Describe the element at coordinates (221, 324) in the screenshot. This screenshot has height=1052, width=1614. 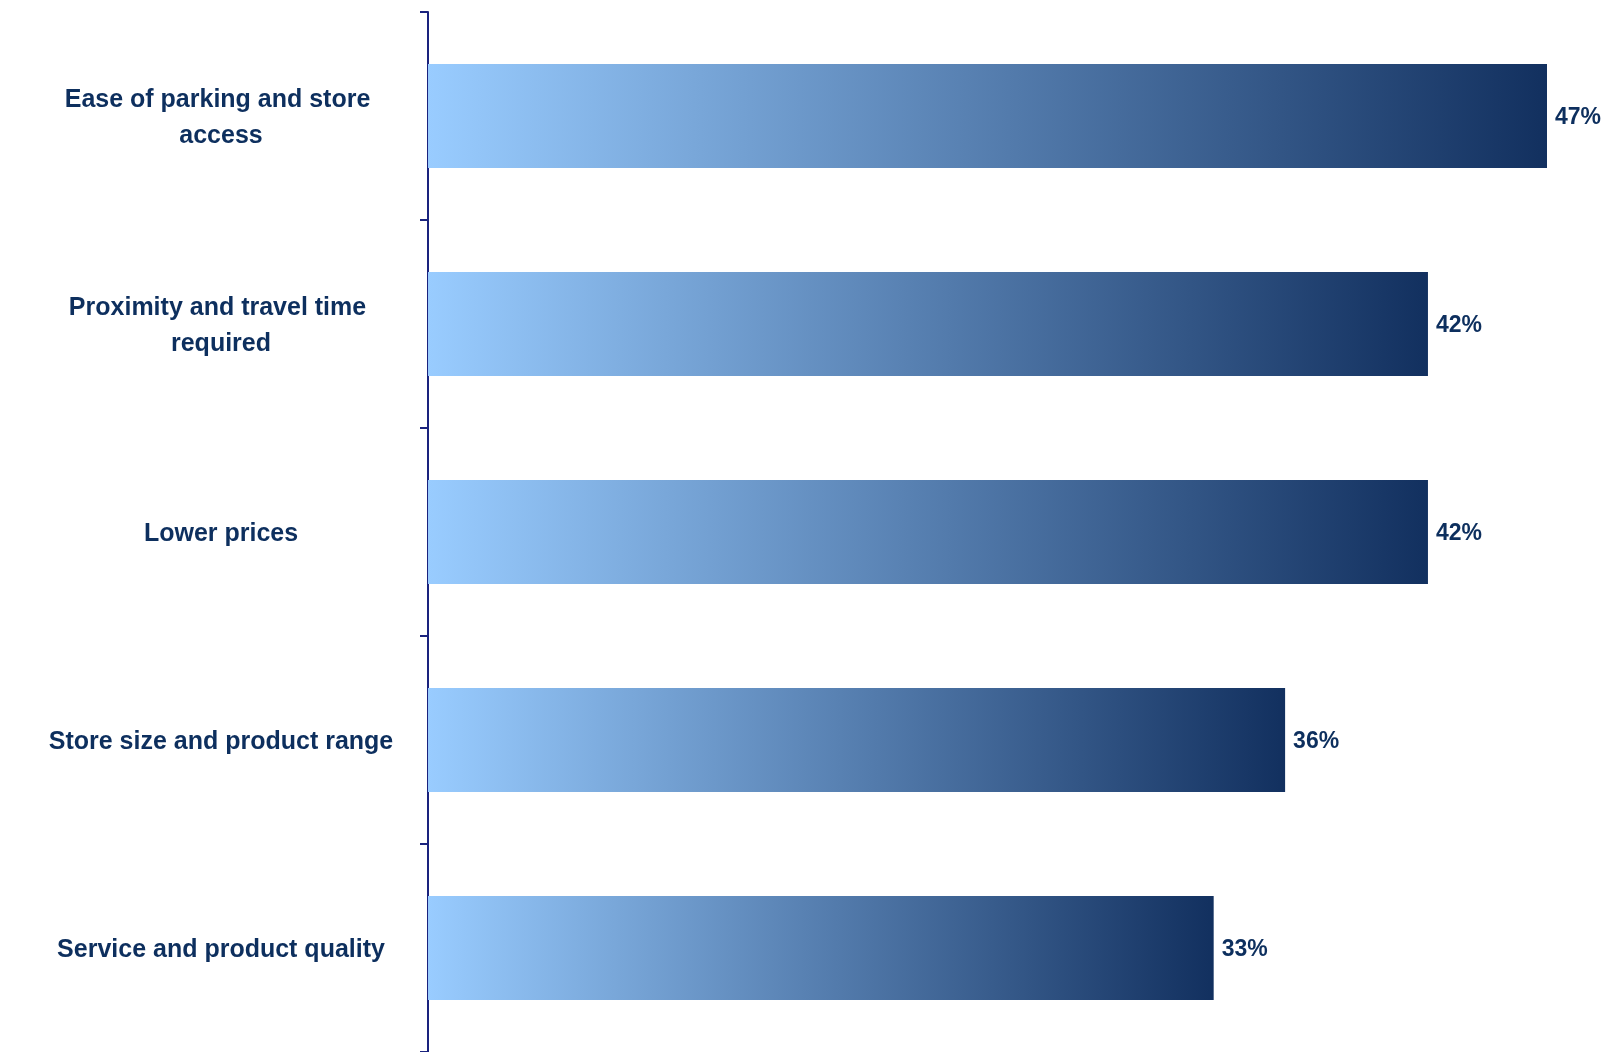
I see `y-tick-label: Proximity and travel time required` at that location.